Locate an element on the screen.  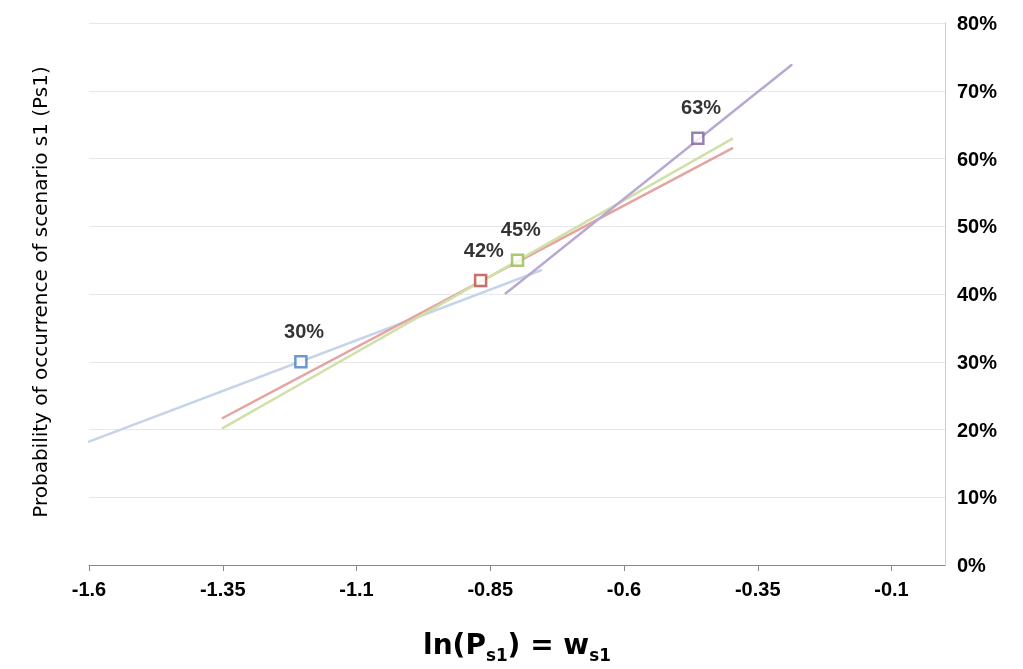
x-tick-label: -0.6 is located at coordinates (624, 589).